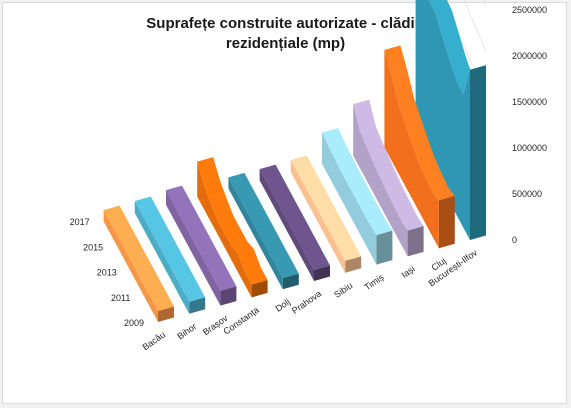  I want to click on category-label: Bacău, so click(153, 340).